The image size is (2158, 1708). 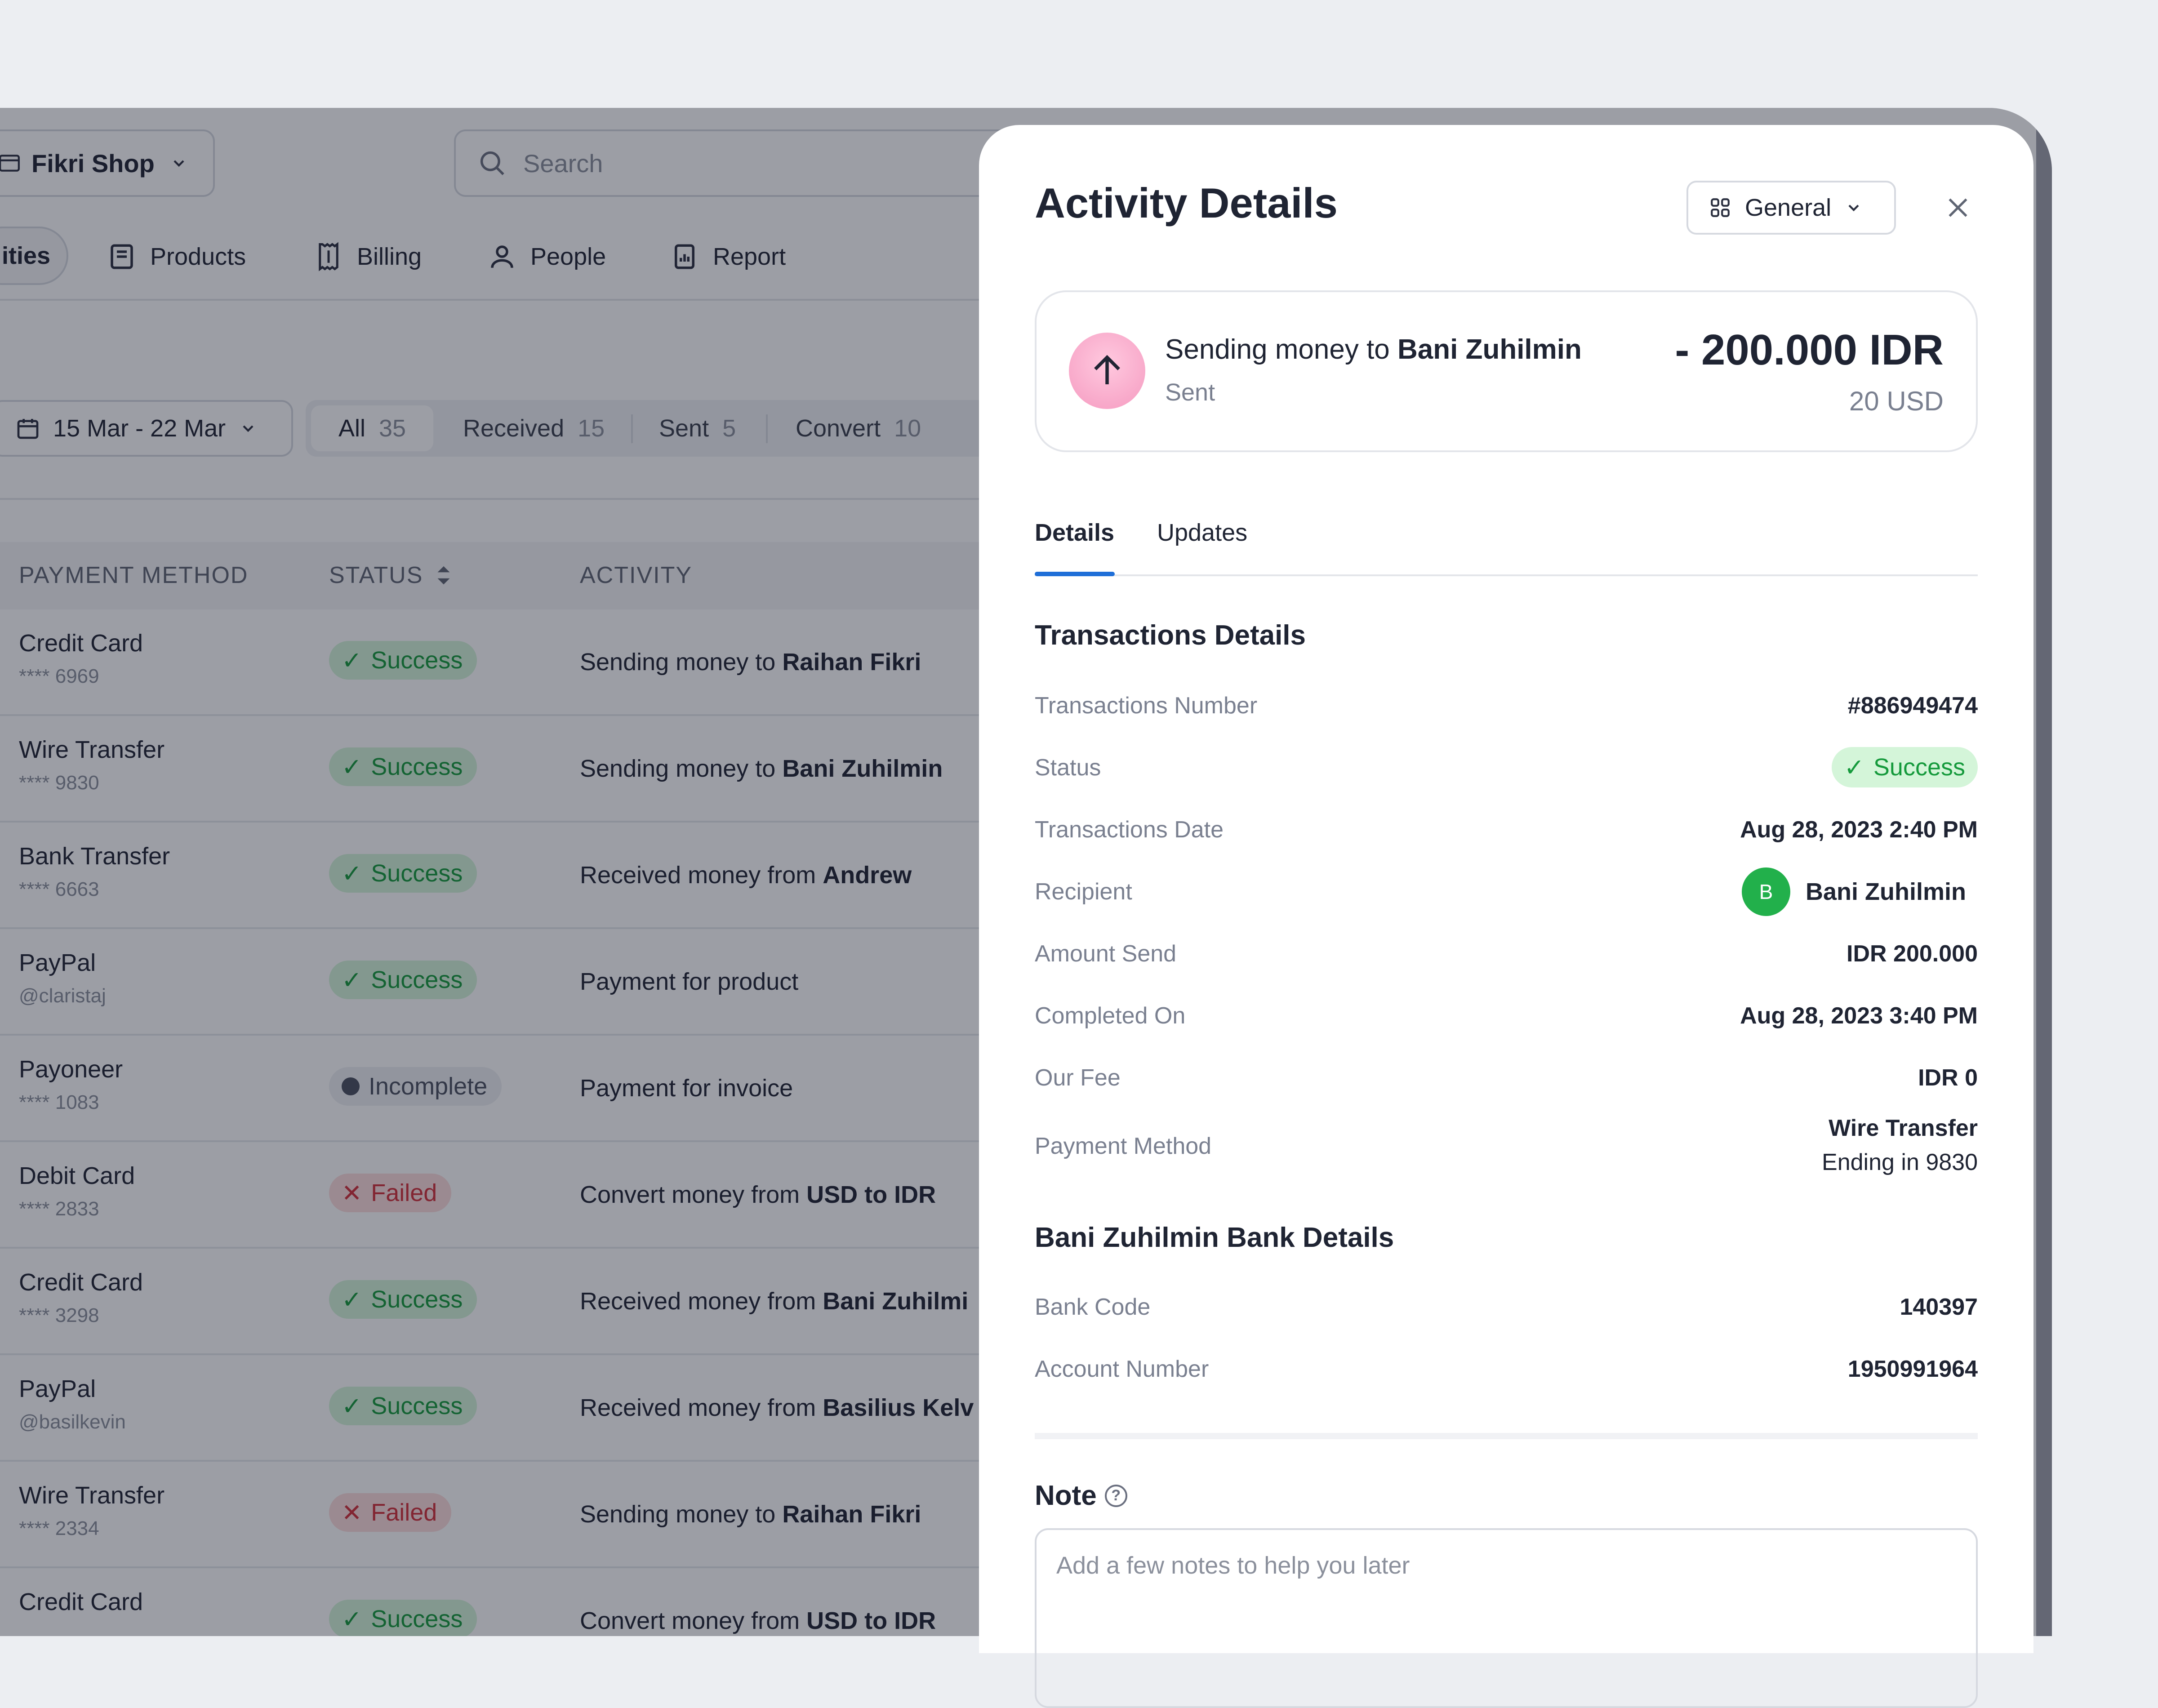 What do you see at coordinates (1083, 892) in the screenshot?
I see `recipient-label: Recipient` at bounding box center [1083, 892].